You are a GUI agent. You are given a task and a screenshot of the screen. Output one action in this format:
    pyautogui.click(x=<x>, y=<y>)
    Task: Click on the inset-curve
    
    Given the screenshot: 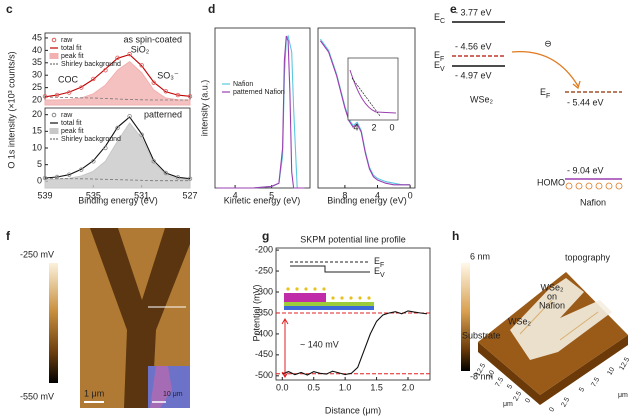 What is the action you would take?
    pyautogui.click(x=373, y=91)
    